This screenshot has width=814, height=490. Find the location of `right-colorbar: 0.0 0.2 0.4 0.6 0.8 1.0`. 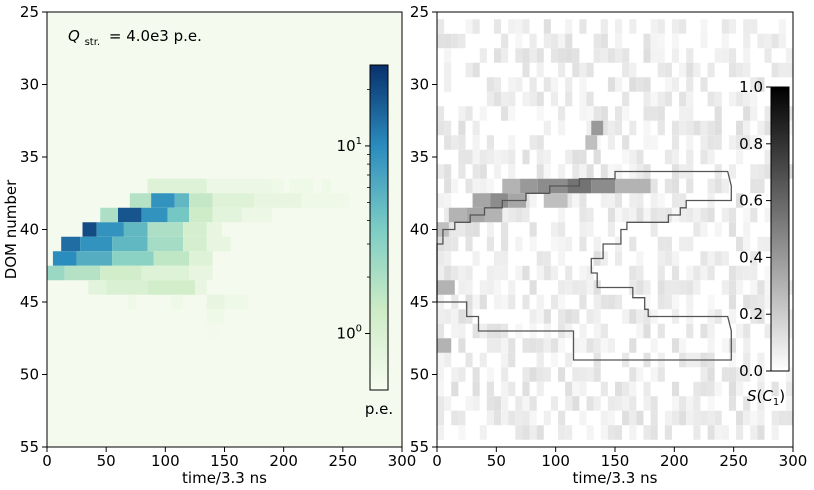

right-colorbar: 0.0 0.2 0.4 0.6 0.8 1.0 is located at coordinates (764, 229).